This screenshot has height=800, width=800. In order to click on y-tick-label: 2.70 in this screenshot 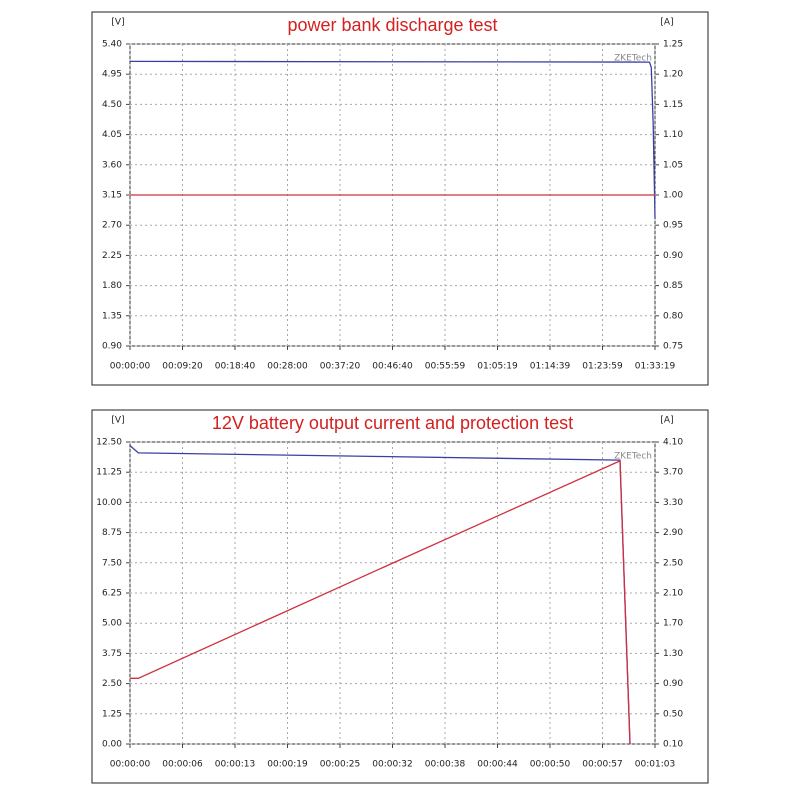, I will do `click(112, 226)`.